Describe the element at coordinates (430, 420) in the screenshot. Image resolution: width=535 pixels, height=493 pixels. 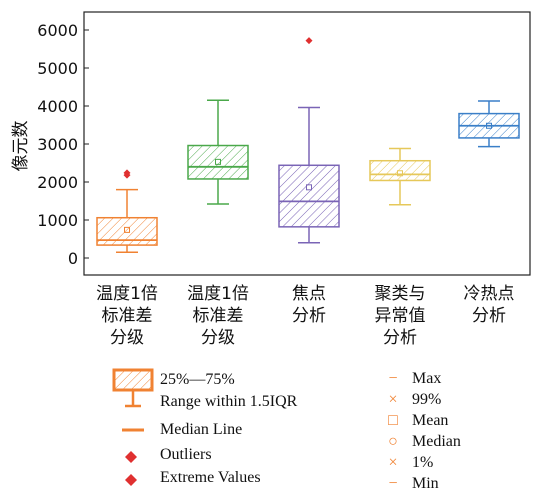
I see `legend-stat-label: Mean` at that location.